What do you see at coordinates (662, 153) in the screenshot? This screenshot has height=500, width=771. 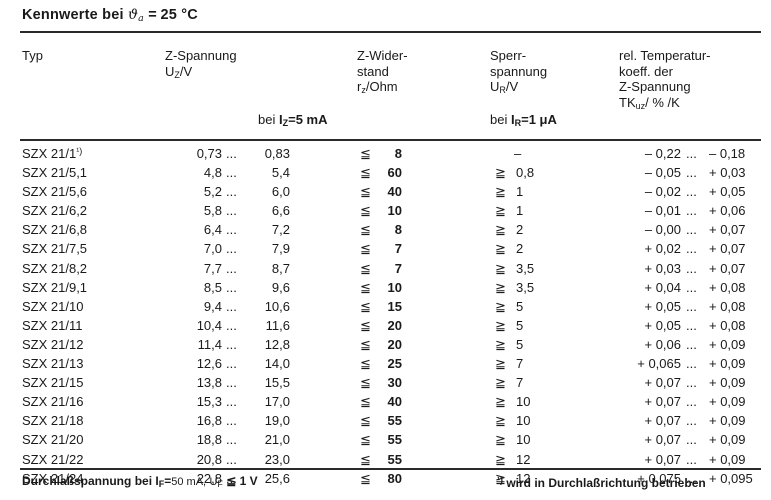 I see `cell-temp-coefficient-min: – 0,22` at bounding box center [662, 153].